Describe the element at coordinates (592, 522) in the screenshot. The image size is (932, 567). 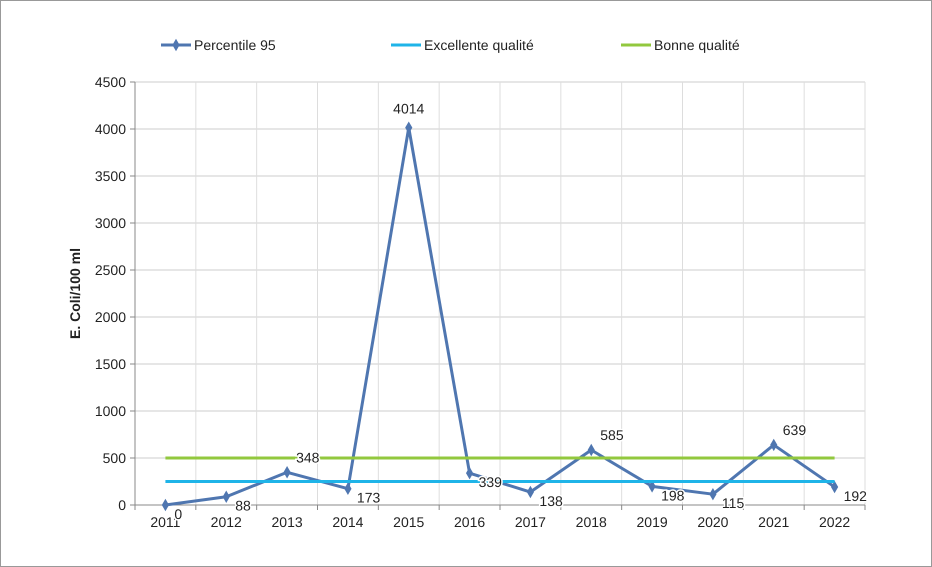
I see `x-tick-label: 2018` at that location.